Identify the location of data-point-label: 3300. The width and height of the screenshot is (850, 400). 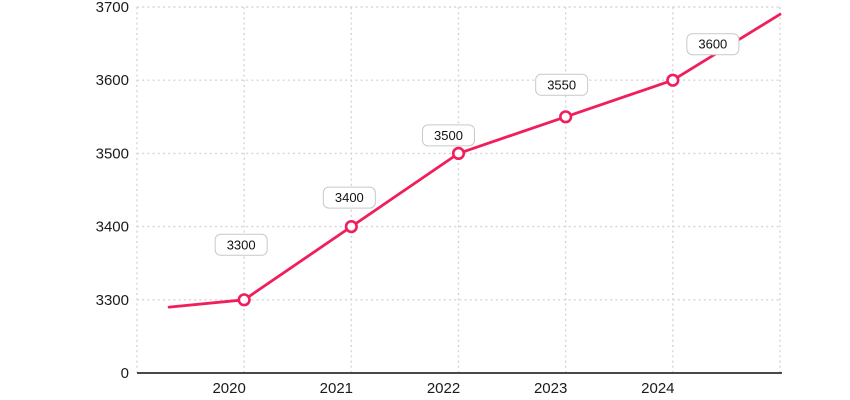
(241, 244).